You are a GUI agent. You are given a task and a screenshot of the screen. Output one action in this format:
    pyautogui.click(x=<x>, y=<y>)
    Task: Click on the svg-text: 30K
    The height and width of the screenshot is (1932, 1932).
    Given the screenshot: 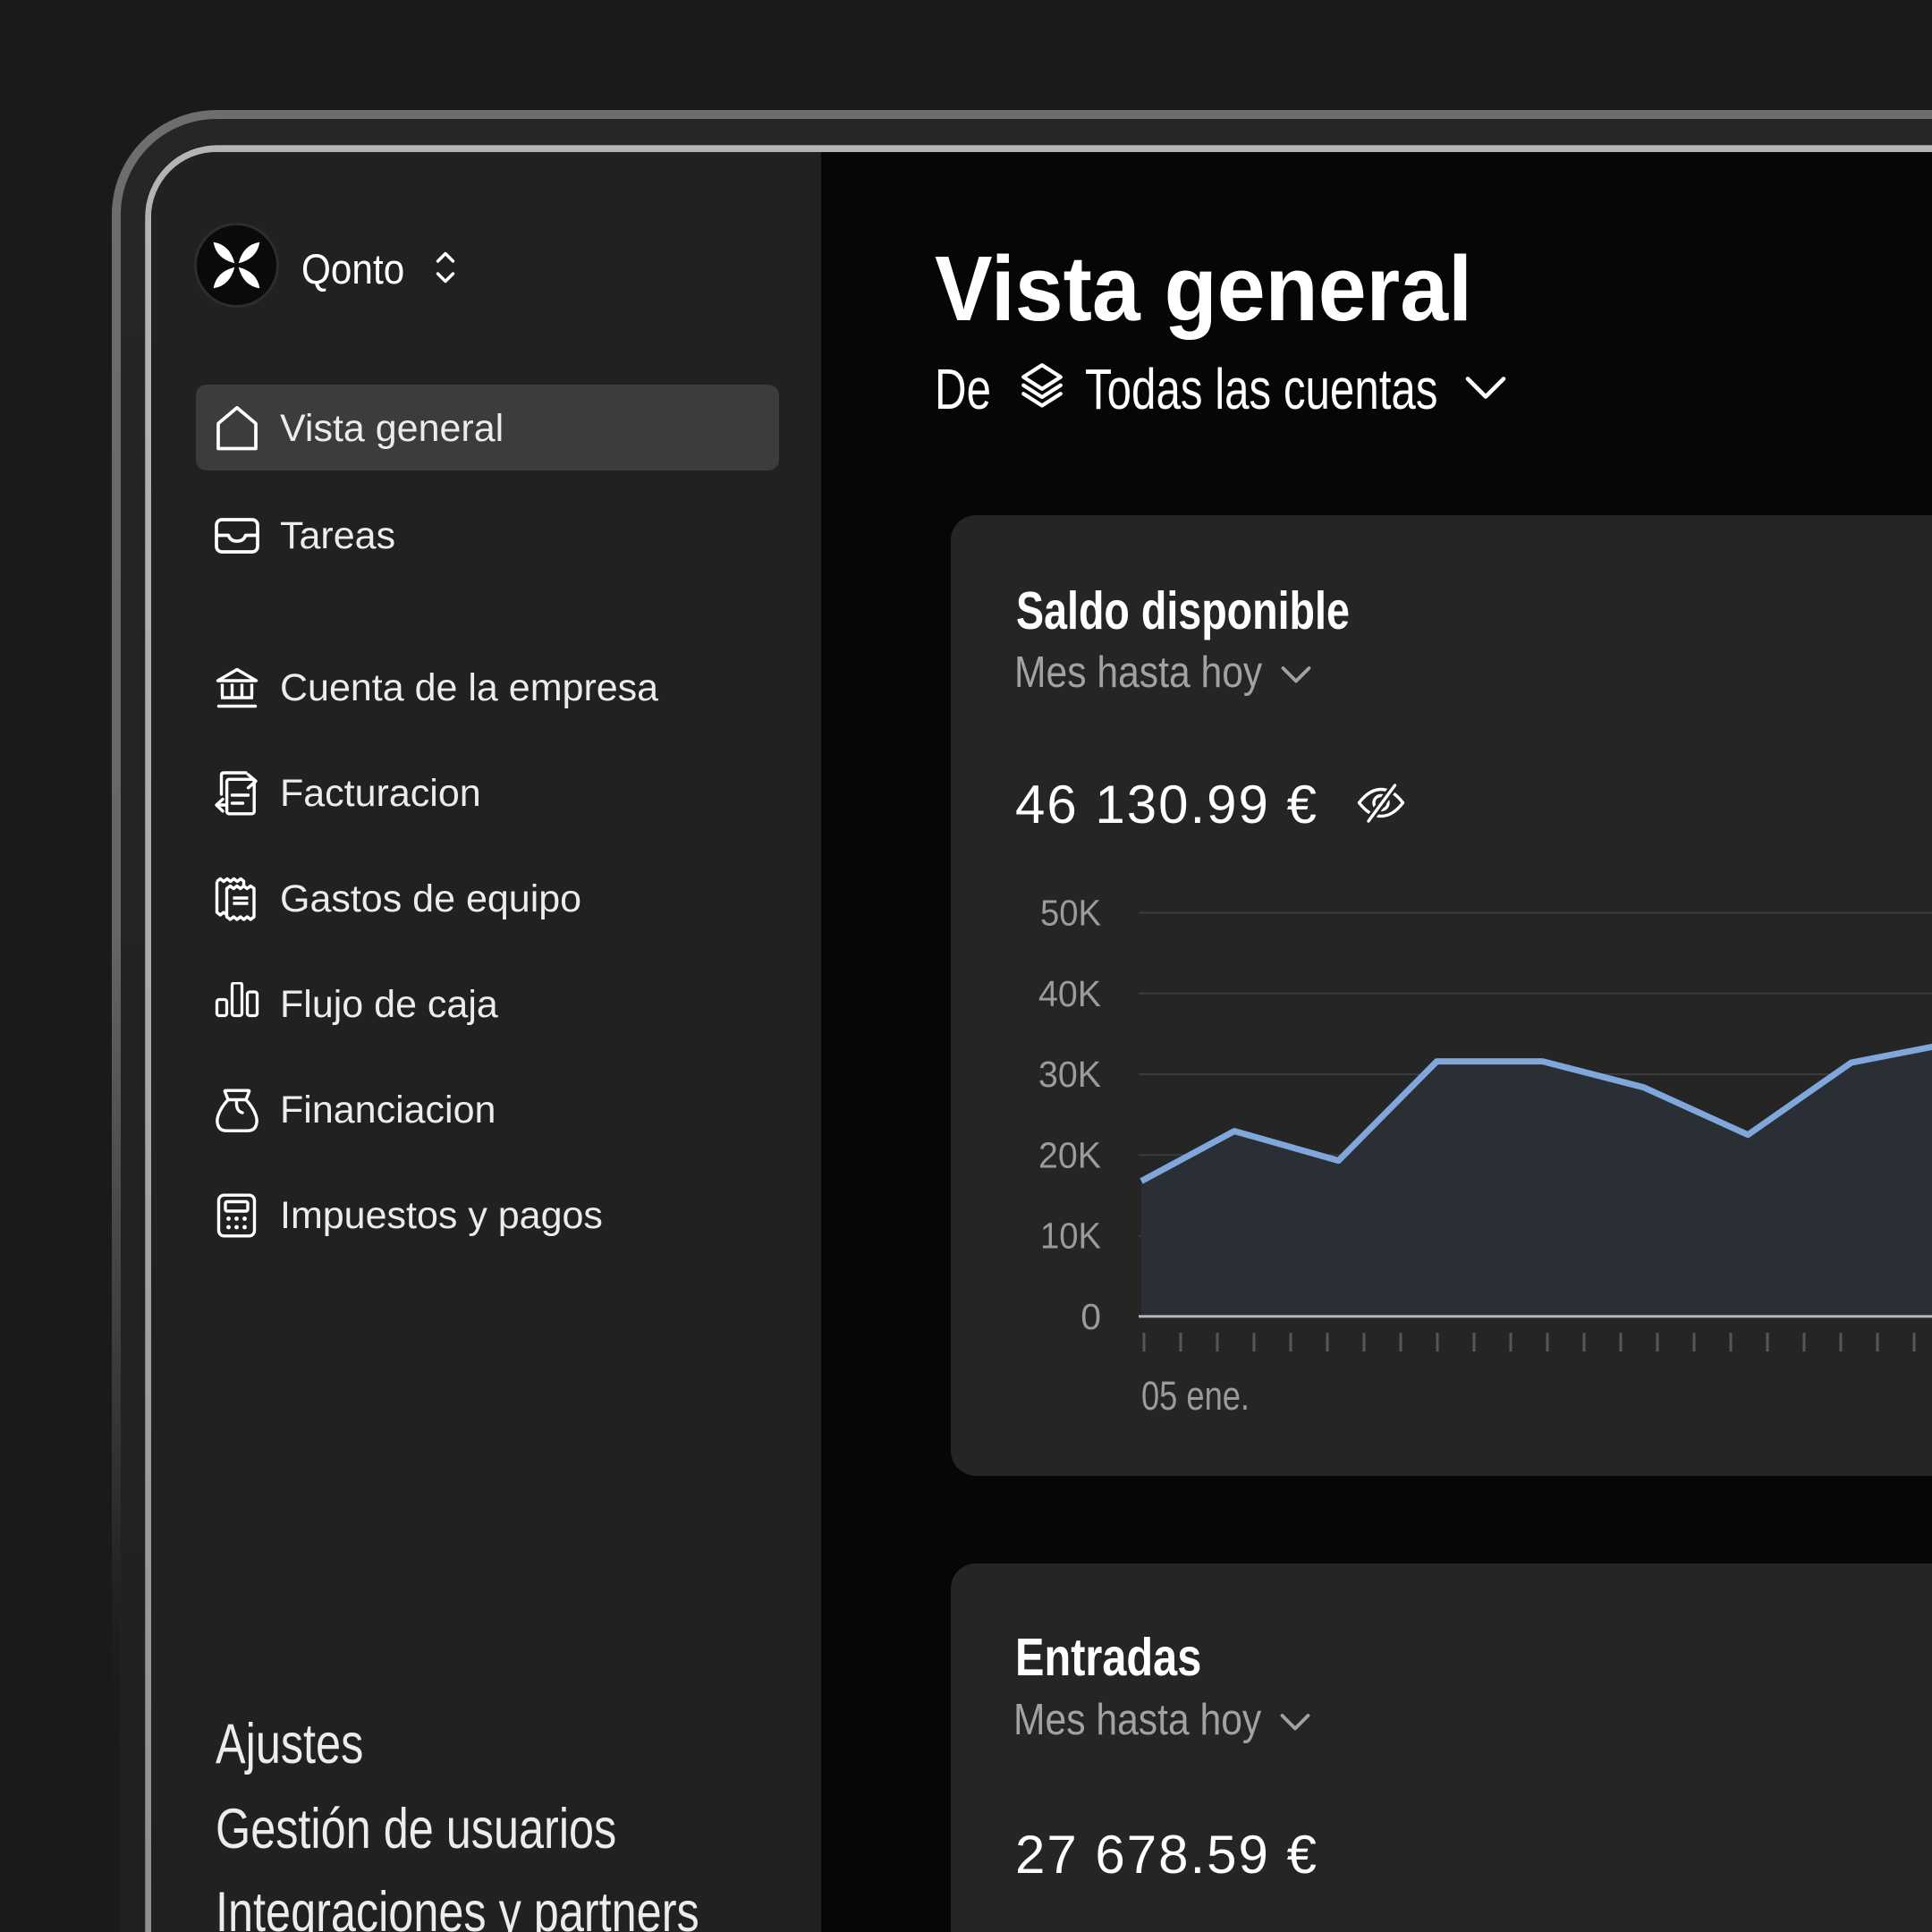 What is the action you would take?
    pyautogui.click(x=1069, y=1074)
    